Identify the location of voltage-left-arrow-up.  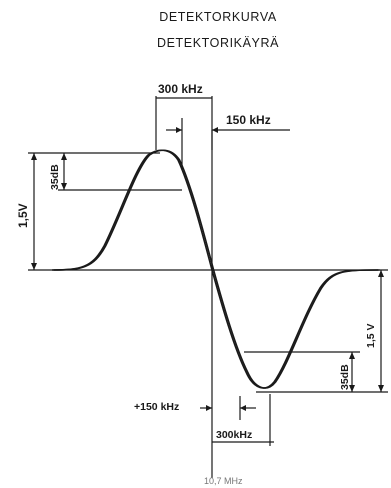
(34, 156).